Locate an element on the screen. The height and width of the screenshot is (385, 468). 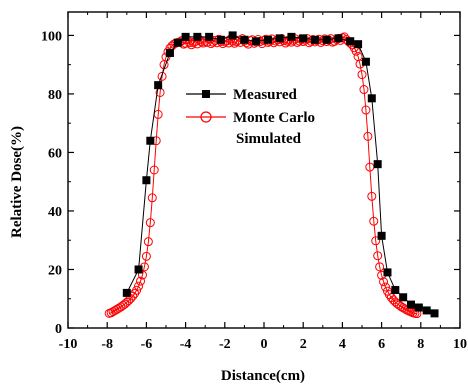
y-tick-label: 20 is located at coordinates (55, 270).